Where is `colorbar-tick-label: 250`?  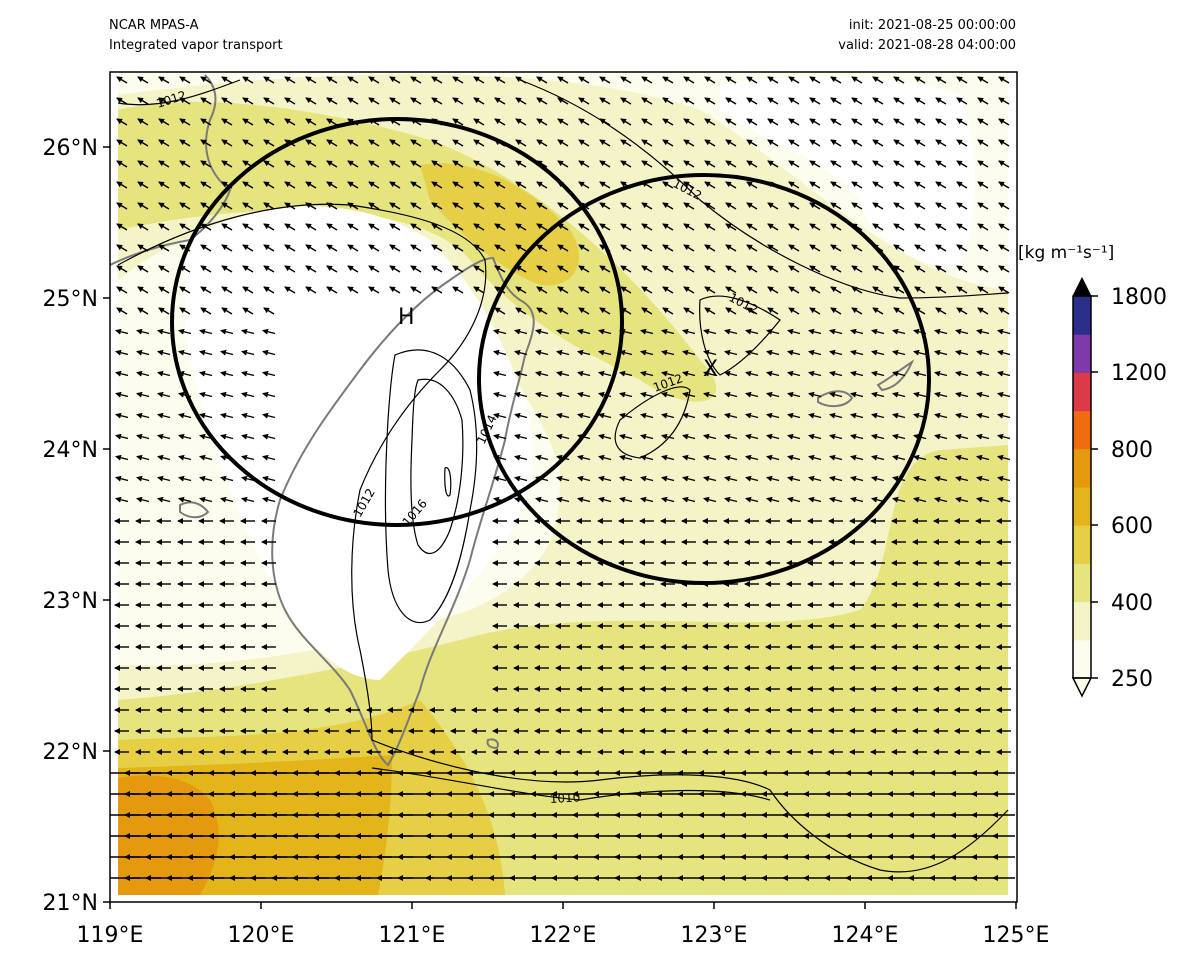
colorbar-tick-label: 250 is located at coordinates (1132, 679).